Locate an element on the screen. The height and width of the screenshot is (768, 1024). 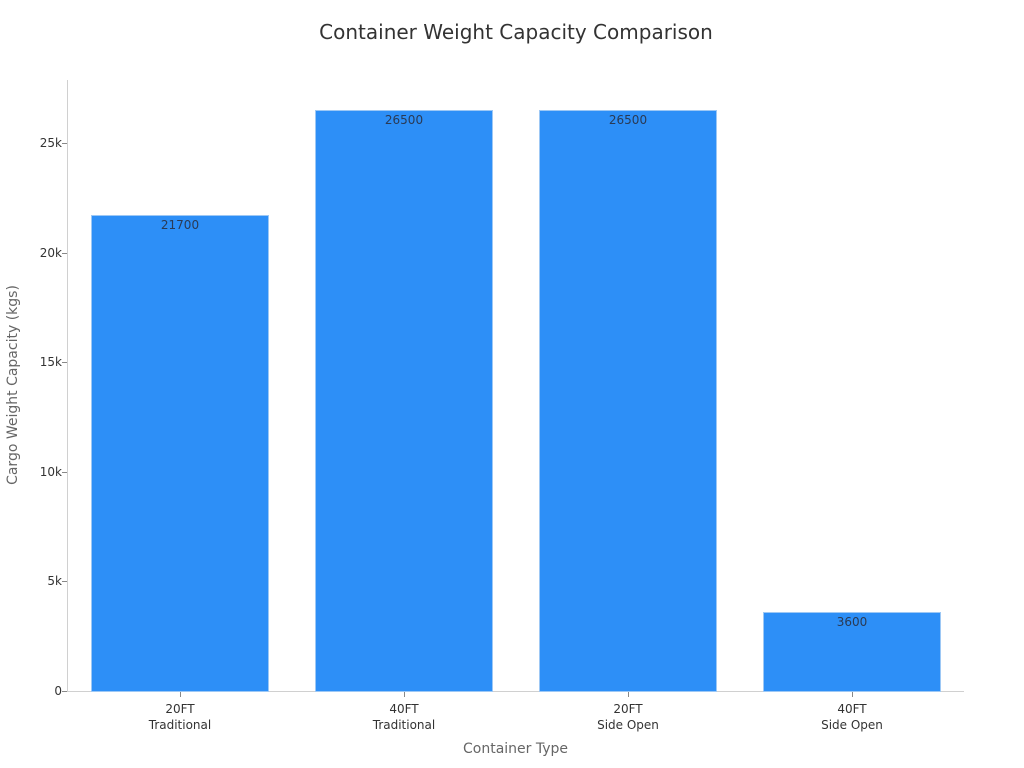
bar-value-label: 3600 is located at coordinates (852, 622).